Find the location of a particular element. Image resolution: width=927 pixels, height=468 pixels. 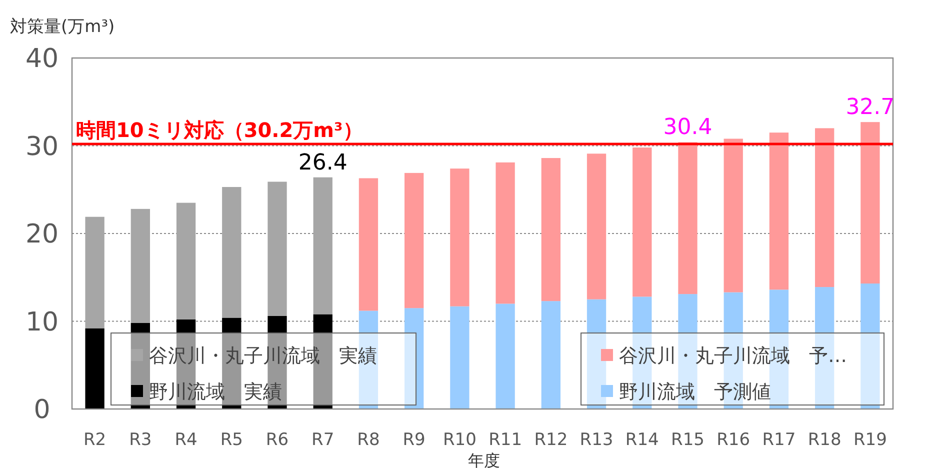

y-tick-label: 10 is located at coordinates (42, 322).